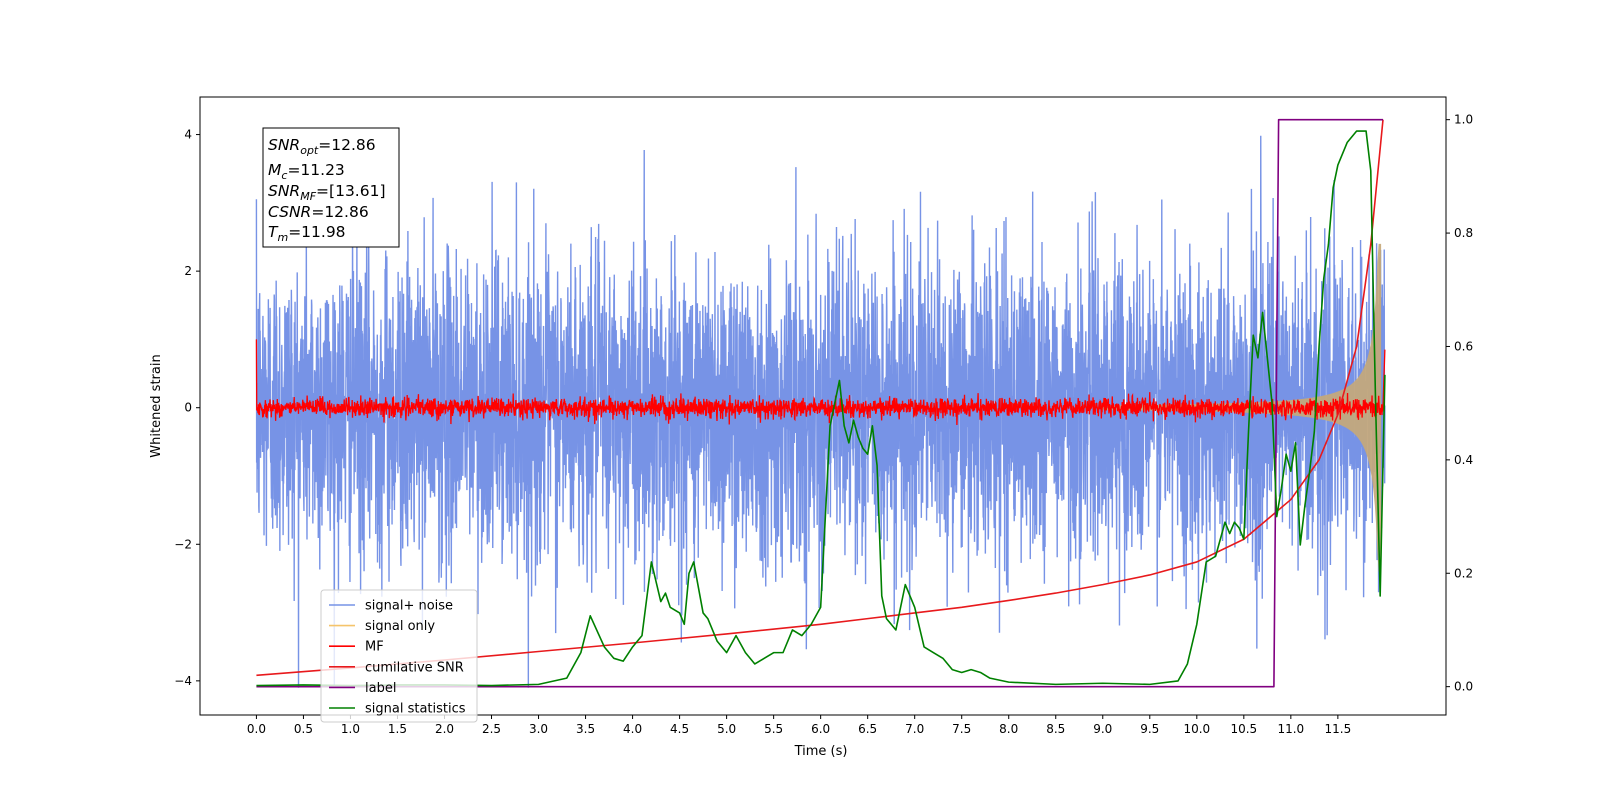 The image size is (1600, 800). I want to click on x-tick-label: 6.5, so click(867, 729).